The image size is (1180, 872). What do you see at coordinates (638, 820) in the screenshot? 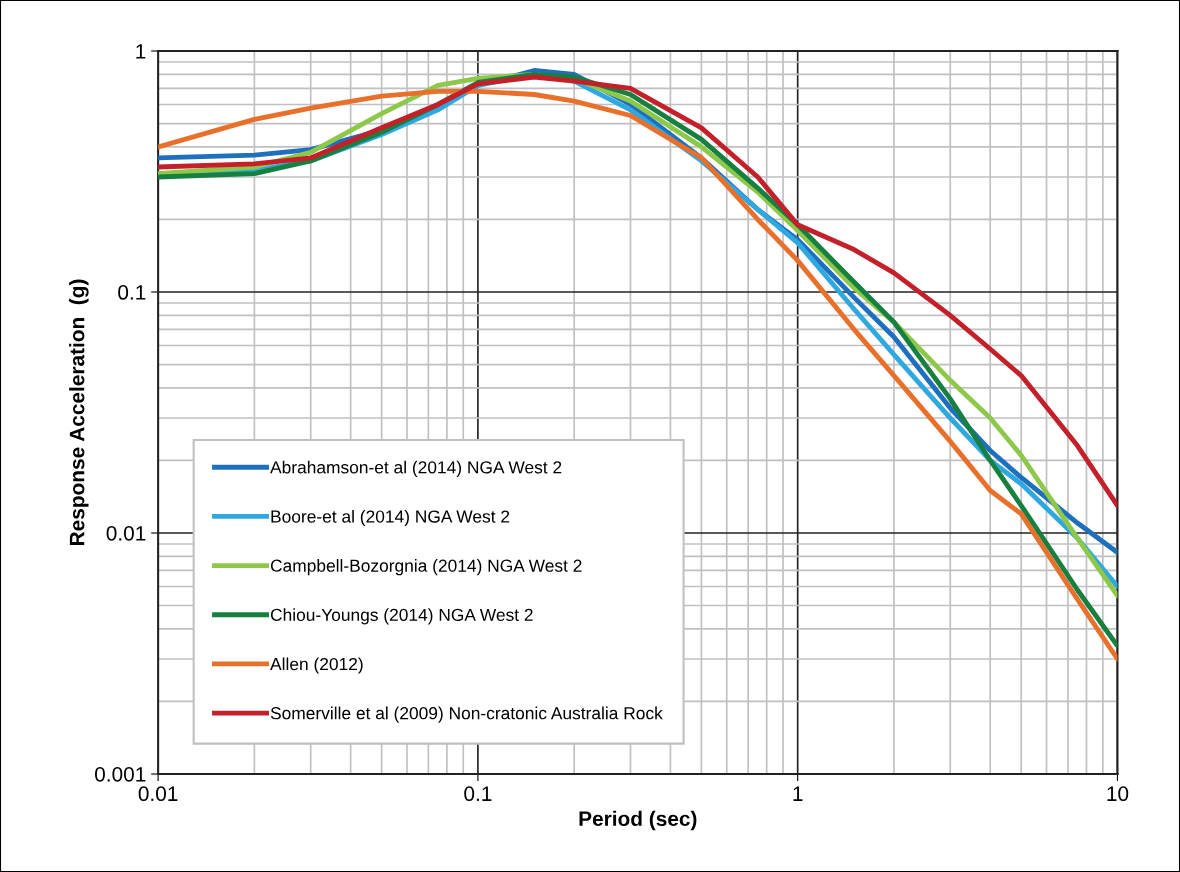
I see `x-axis-title: Period (sec)` at bounding box center [638, 820].